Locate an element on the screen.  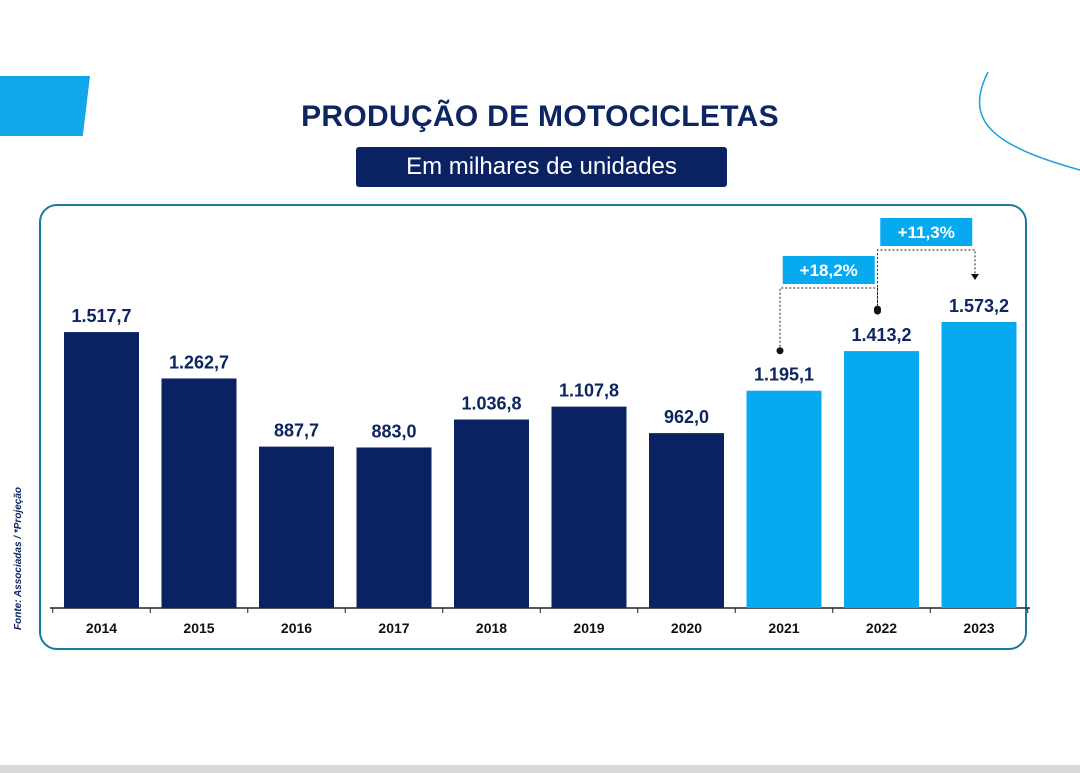
bar-2015 is located at coordinates (199, 493).